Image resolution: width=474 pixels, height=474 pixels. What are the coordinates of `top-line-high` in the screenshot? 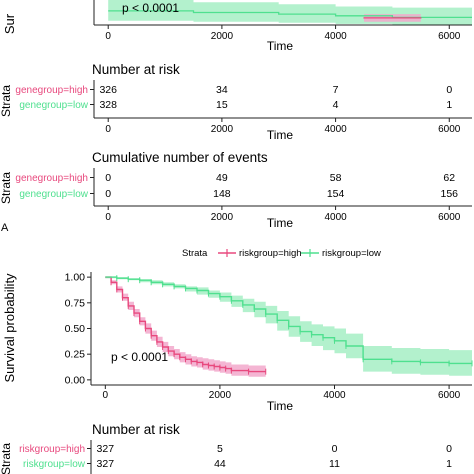 It's located at (392, 18).